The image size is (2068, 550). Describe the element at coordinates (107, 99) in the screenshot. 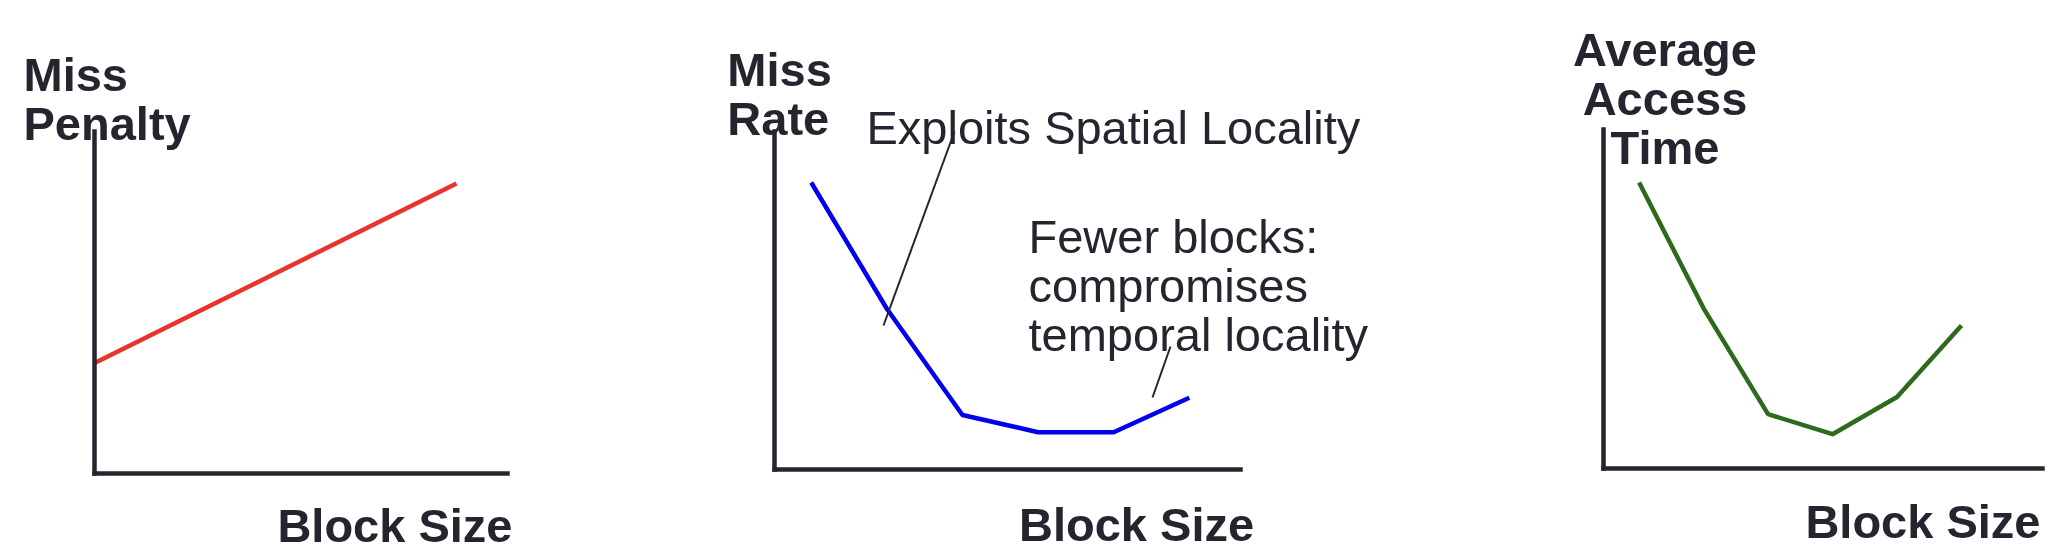

I see `y-axis-title: Miss Penalty` at that location.